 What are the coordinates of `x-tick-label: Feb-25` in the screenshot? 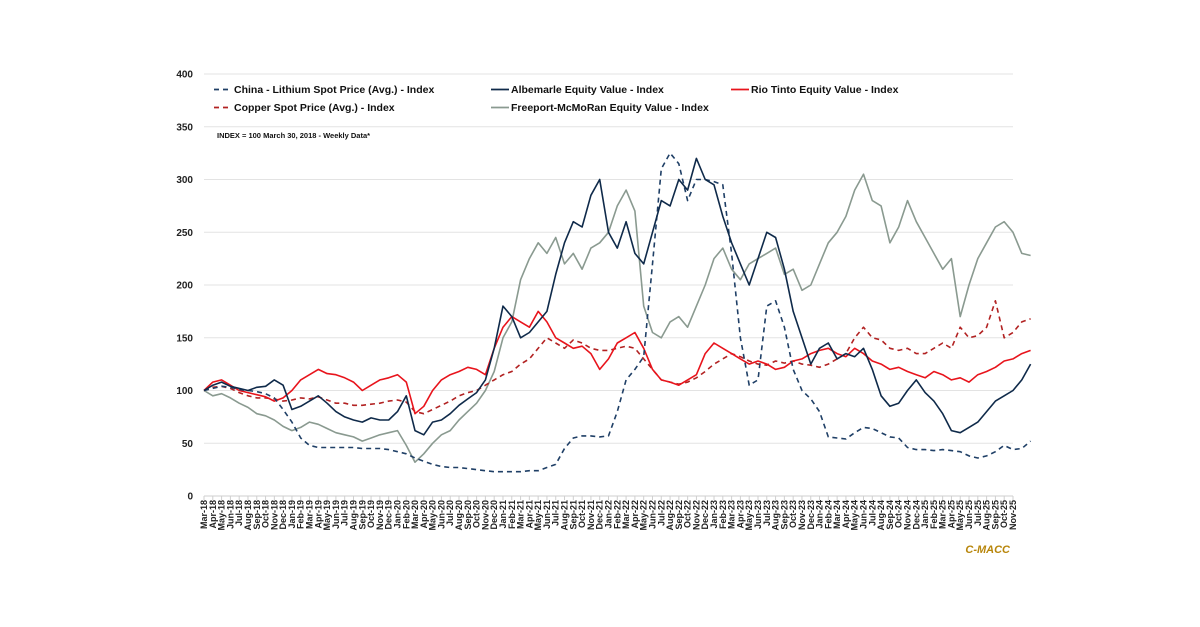 It's located at (934, 514).